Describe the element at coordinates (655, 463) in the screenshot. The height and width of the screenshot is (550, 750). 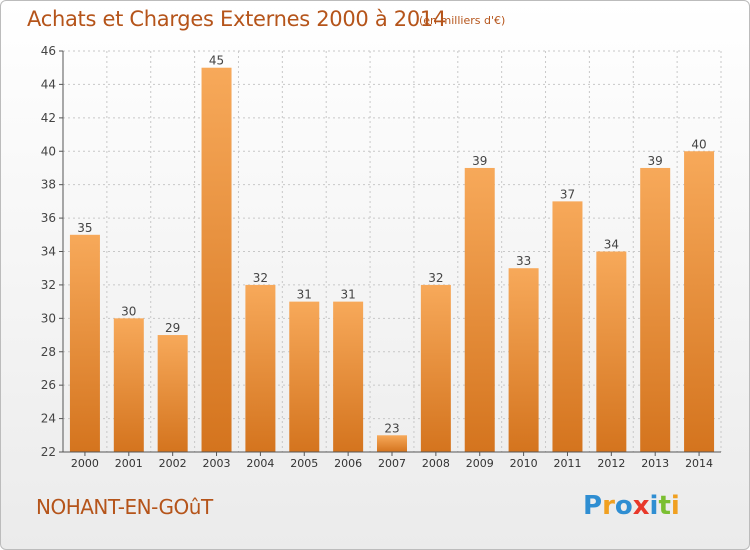
I see `x-tick-label: 2013` at that location.